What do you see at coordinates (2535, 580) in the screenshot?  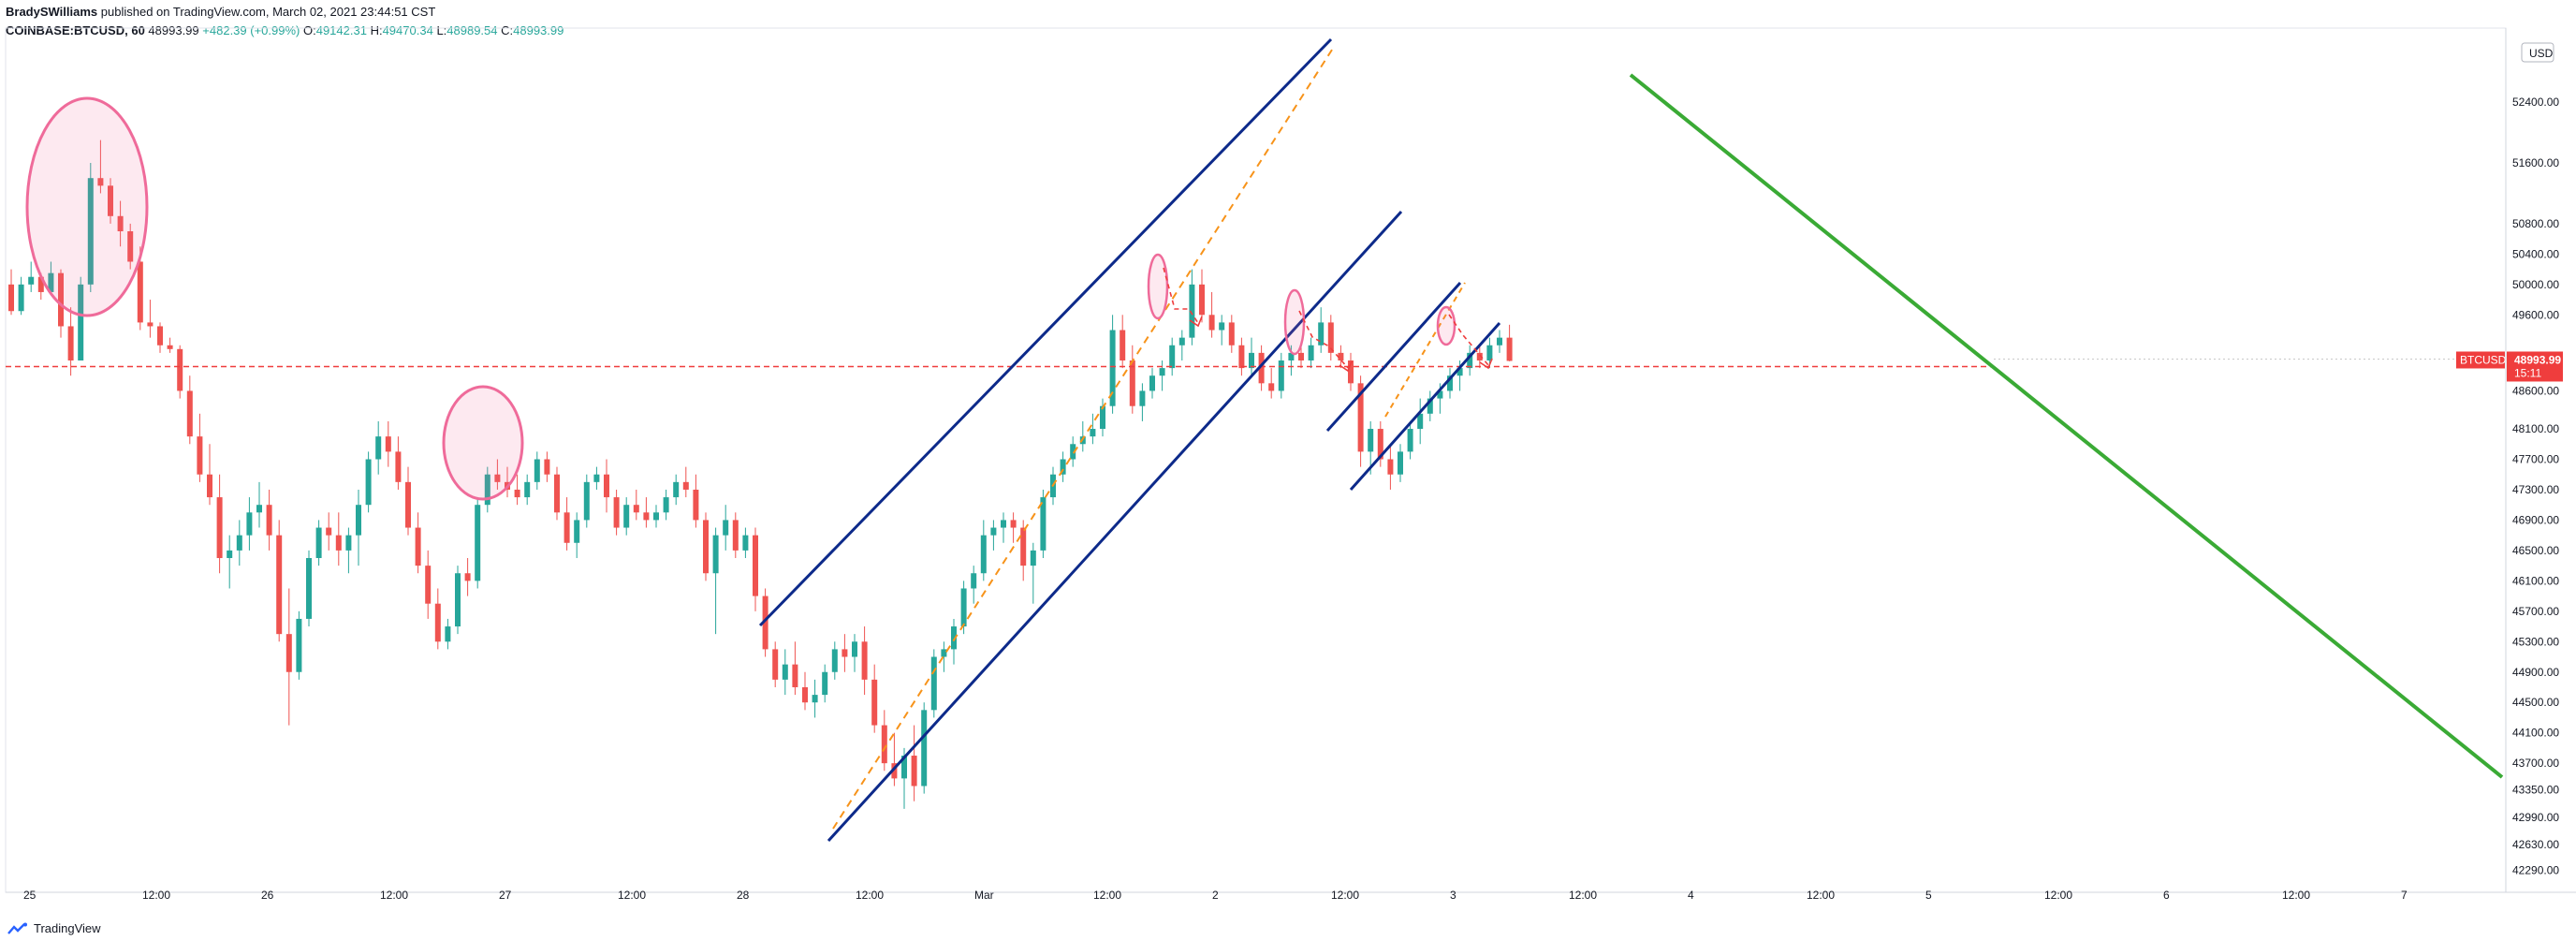 I see `price-tick-label: 46100.00` at bounding box center [2535, 580].